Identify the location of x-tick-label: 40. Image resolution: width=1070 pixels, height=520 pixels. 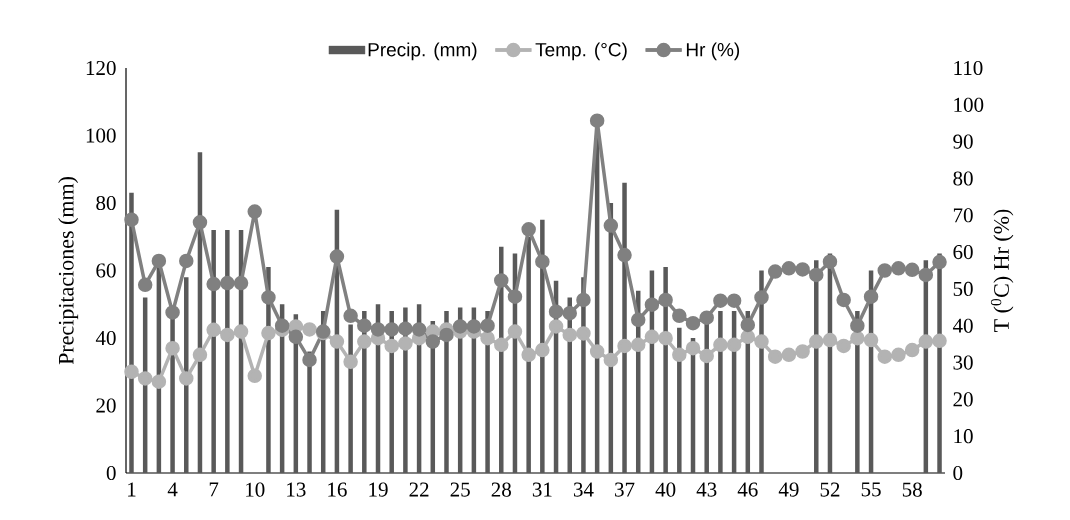
(665, 489).